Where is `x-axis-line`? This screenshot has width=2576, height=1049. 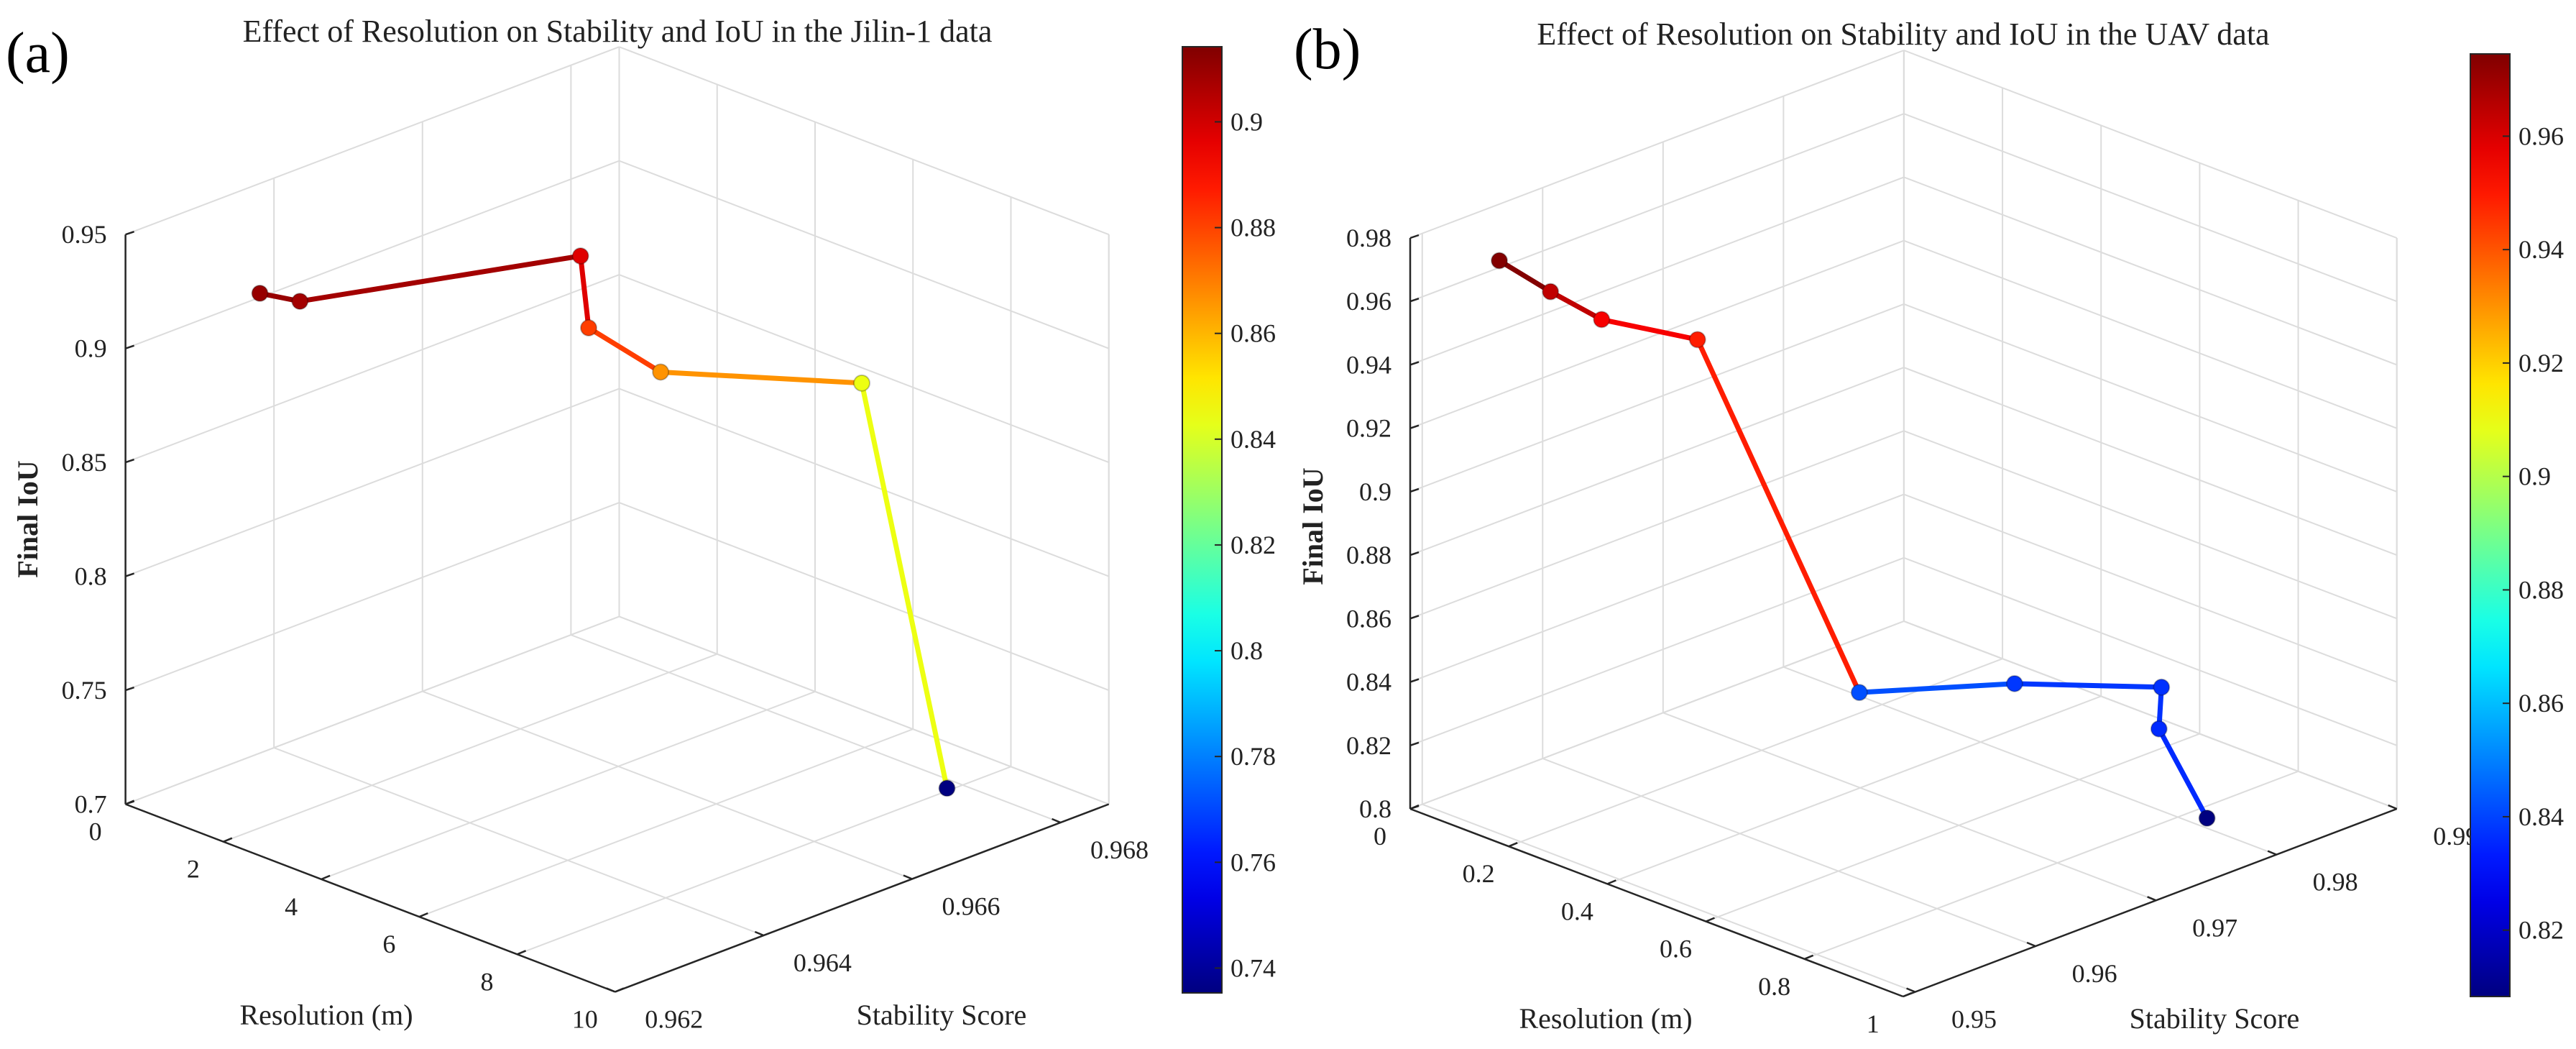 x-axis-line is located at coordinates (1656, 902).